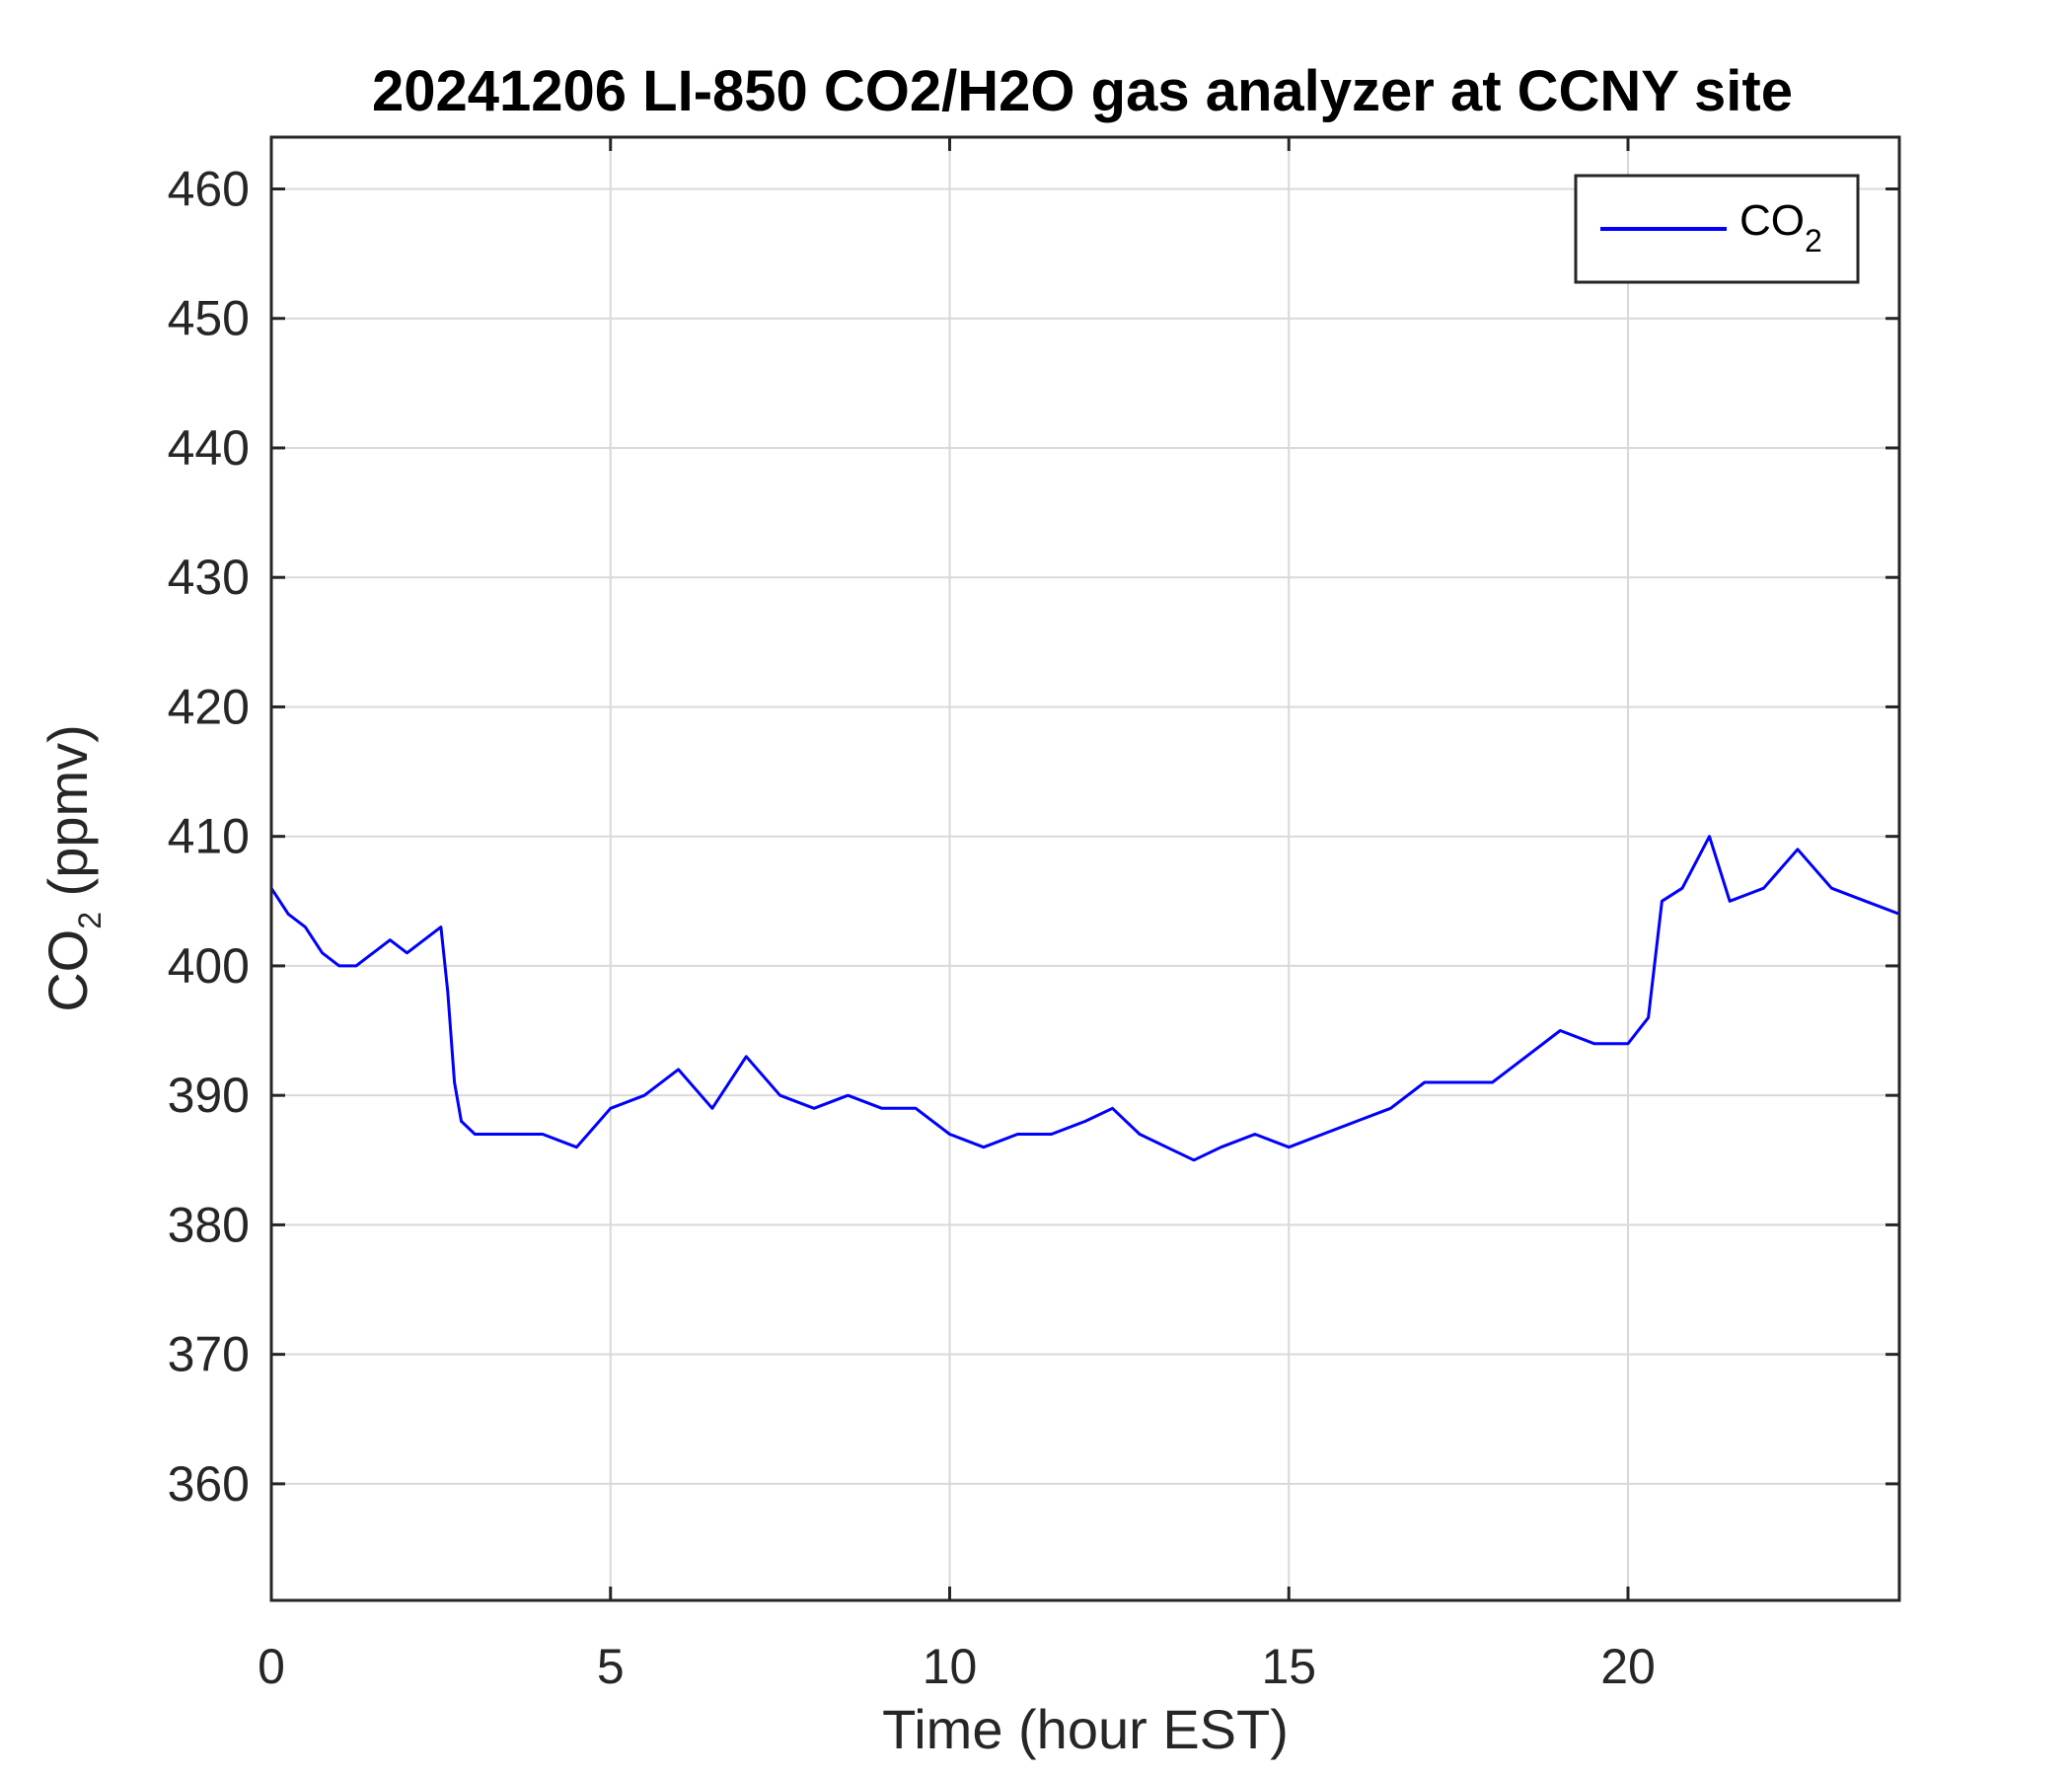 The image size is (2072, 1776). Describe the element at coordinates (209, 966) in the screenshot. I see `y-tick-label: 400` at that location.